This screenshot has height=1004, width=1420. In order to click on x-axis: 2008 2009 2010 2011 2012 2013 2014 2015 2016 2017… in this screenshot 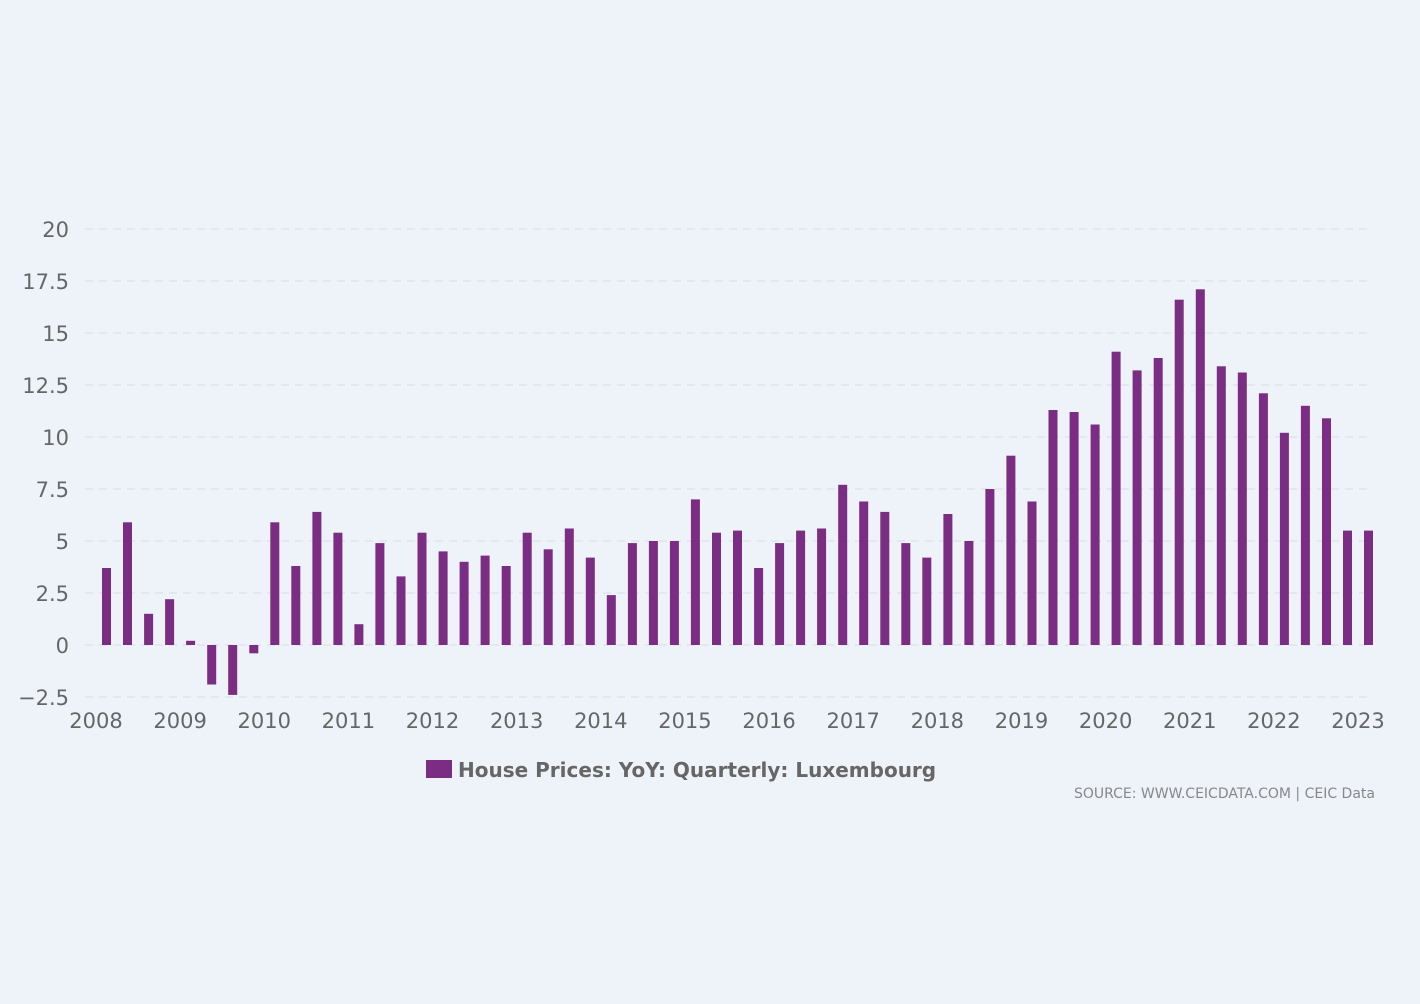, I will do `click(726, 721)`.